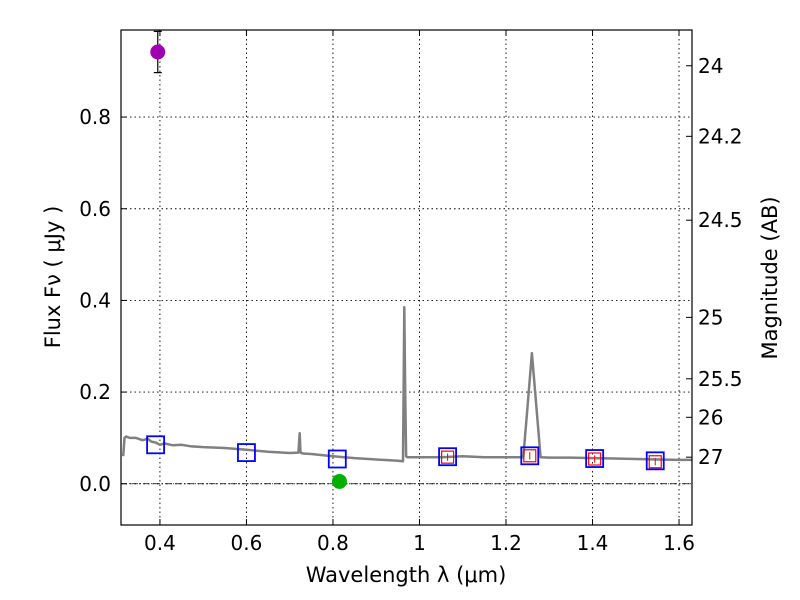 This screenshot has height=600, width=800. What do you see at coordinates (53, 277) in the screenshot?
I see `y-axis-label: Flux Fν ( μJy )` at bounding box center [53, 277].